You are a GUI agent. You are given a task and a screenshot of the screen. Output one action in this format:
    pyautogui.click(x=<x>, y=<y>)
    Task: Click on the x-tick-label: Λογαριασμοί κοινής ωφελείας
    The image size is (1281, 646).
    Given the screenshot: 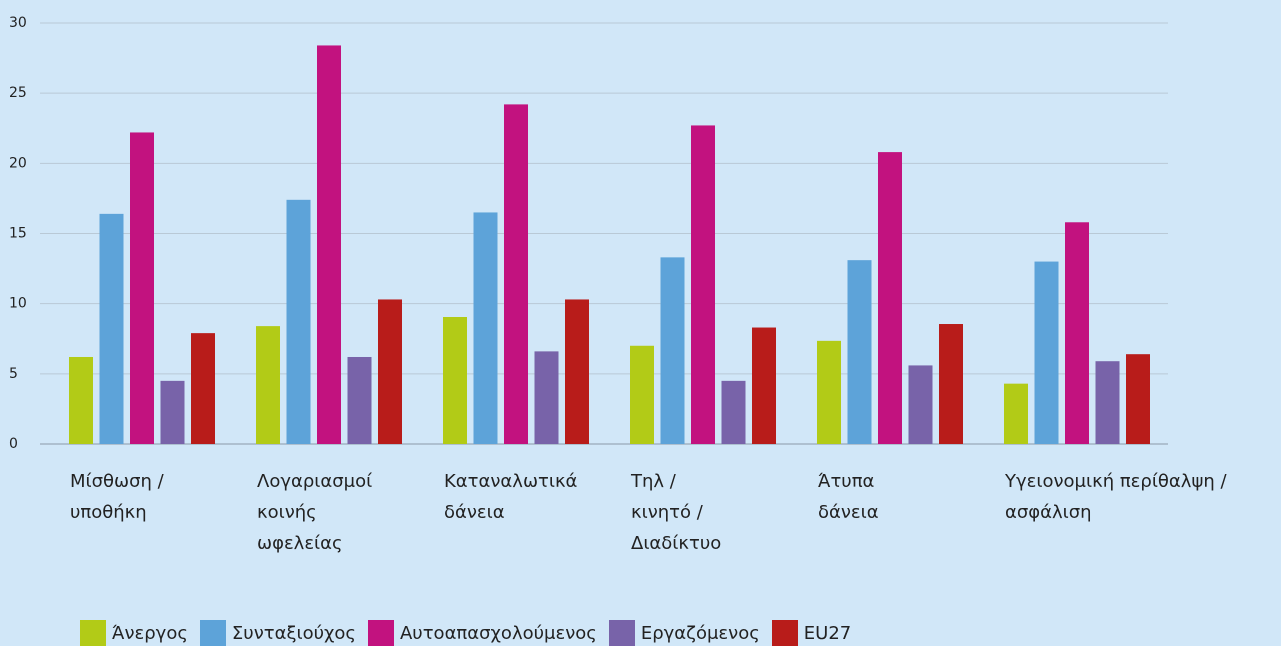 What is the action you would take?
    pyautogui.click(x=315, y=512)
    